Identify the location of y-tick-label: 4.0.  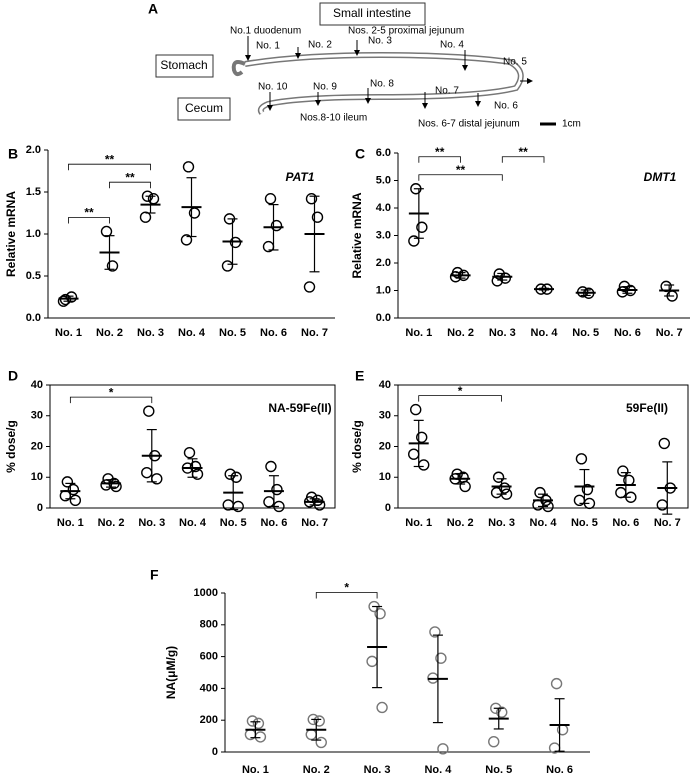
(383, 208).